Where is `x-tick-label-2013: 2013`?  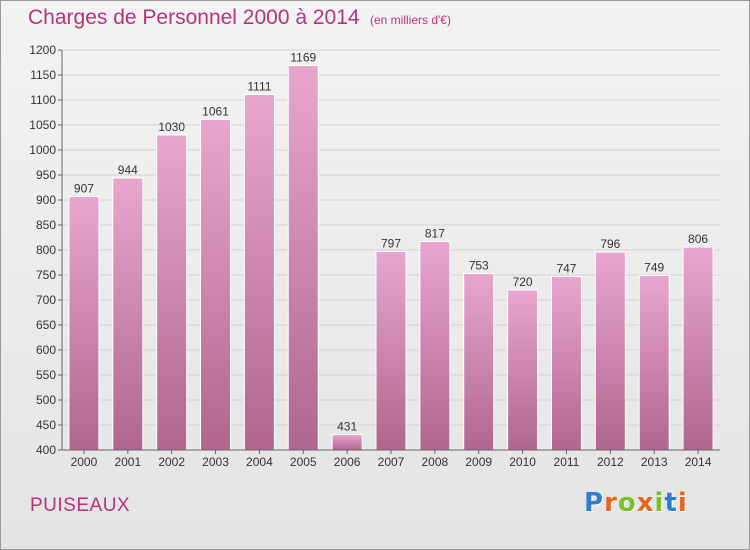 x-tick-label-2013: 2013 is located at coordinates (654, 462).